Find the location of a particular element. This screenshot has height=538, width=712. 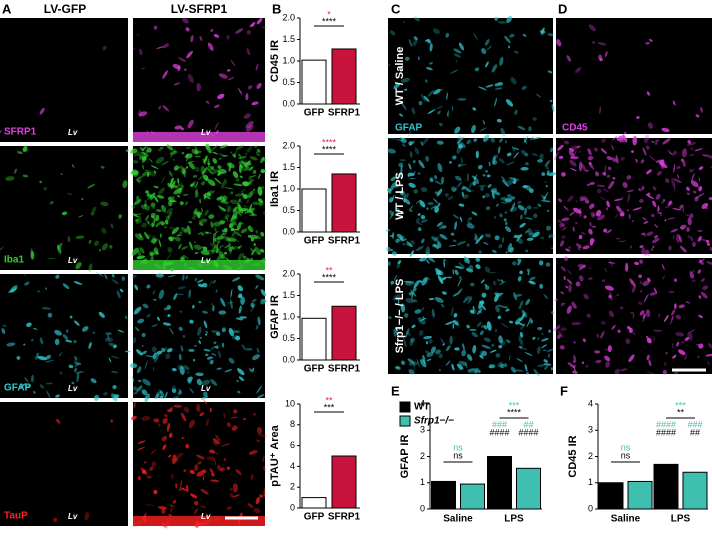

y-tick-label: 0.5 is located at coordinates (288, 338).